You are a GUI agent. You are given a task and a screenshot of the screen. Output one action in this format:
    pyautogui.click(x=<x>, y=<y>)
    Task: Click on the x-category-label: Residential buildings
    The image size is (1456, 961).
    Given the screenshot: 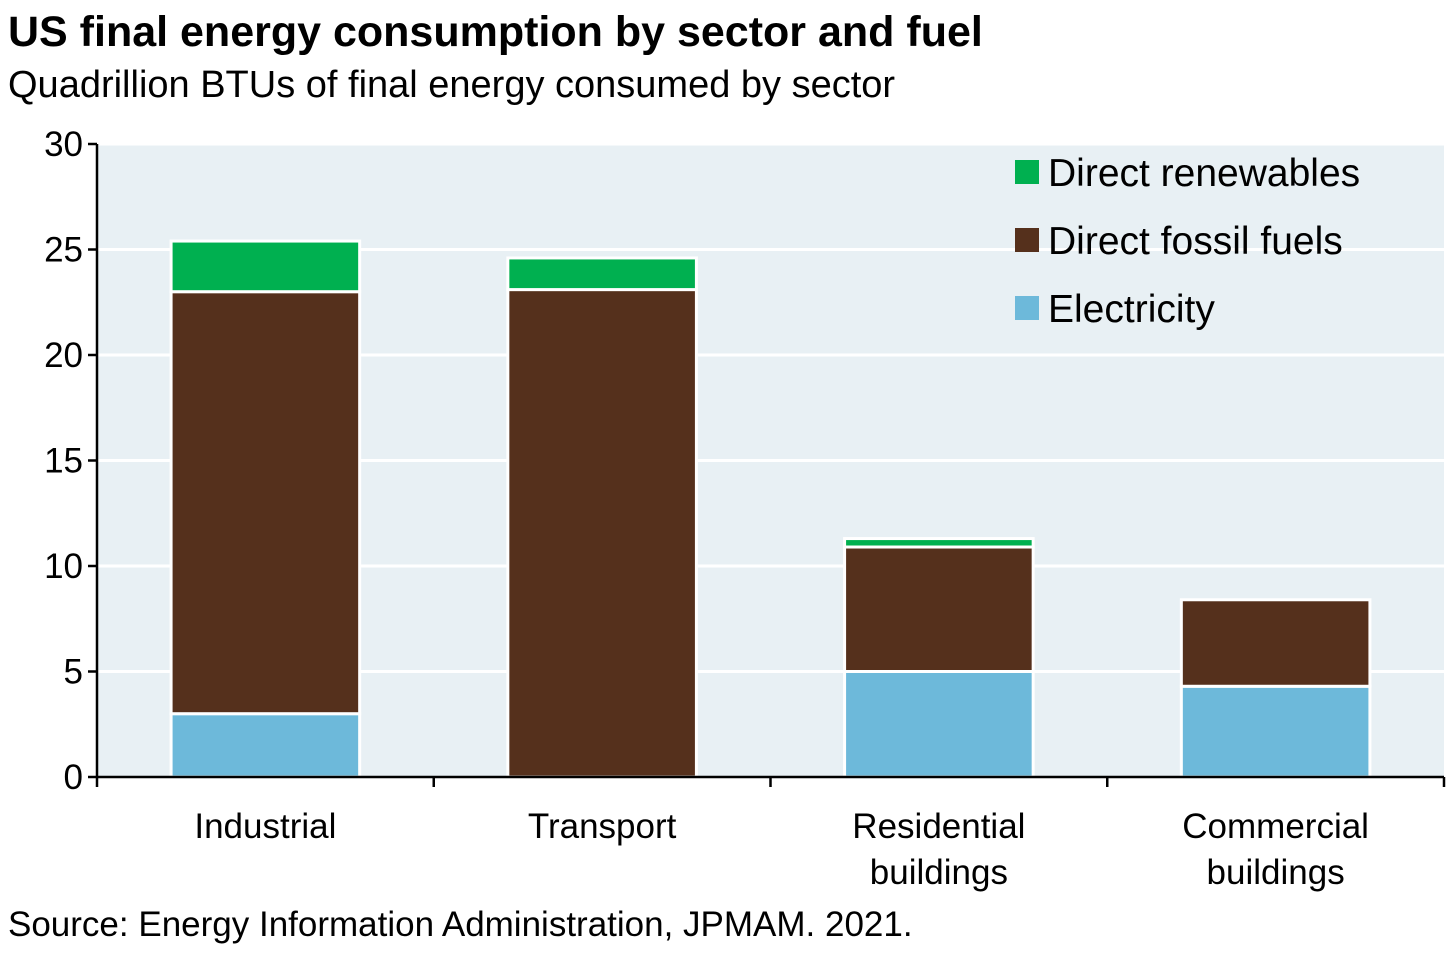 What is the action you would take?
    pyautogui.click(x=938, y=849)
    